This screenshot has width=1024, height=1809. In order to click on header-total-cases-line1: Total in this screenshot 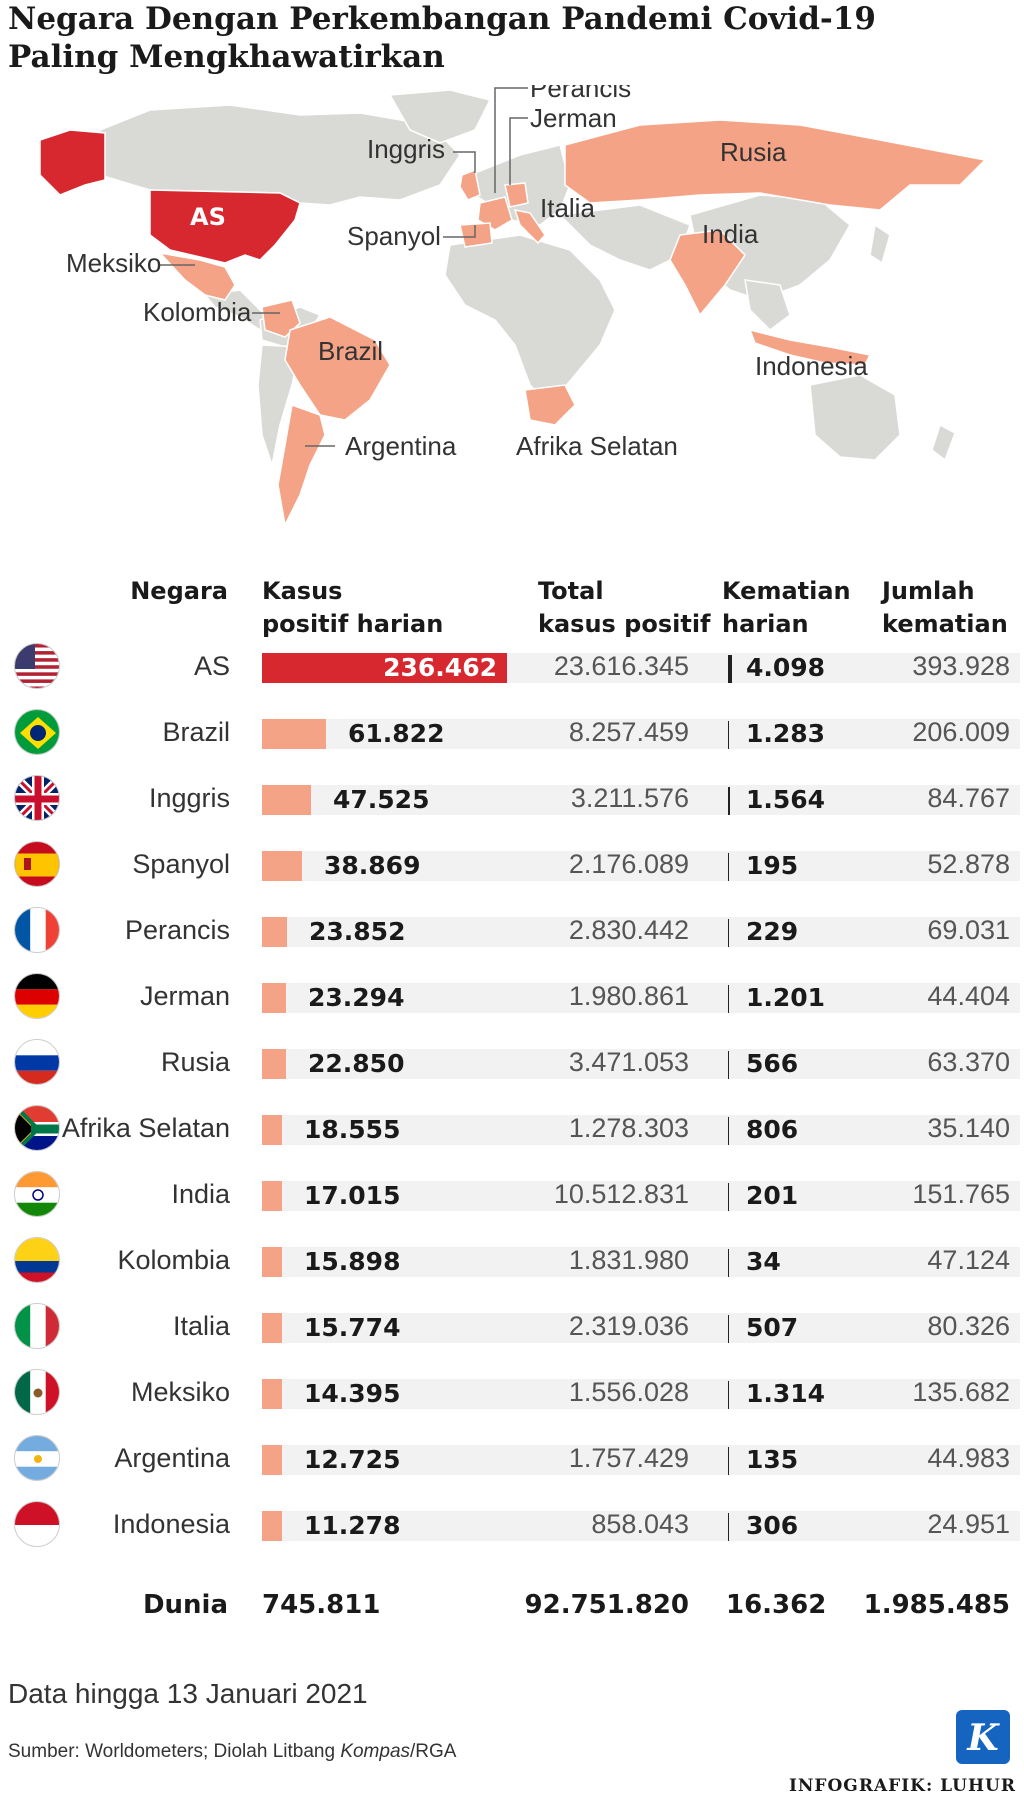, I will do `click(571, 591)`.